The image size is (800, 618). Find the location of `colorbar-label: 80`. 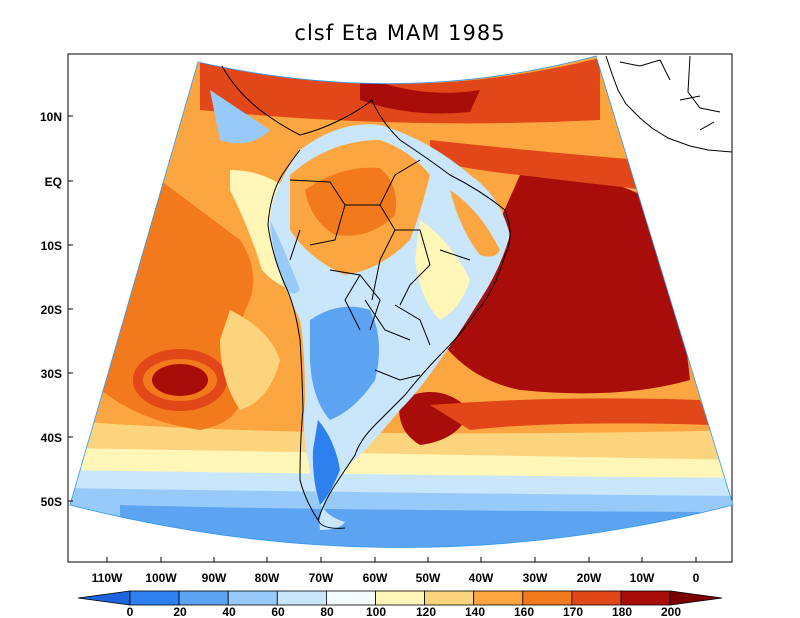

colorbar-label: 80 is located at coordinates (327, 611).